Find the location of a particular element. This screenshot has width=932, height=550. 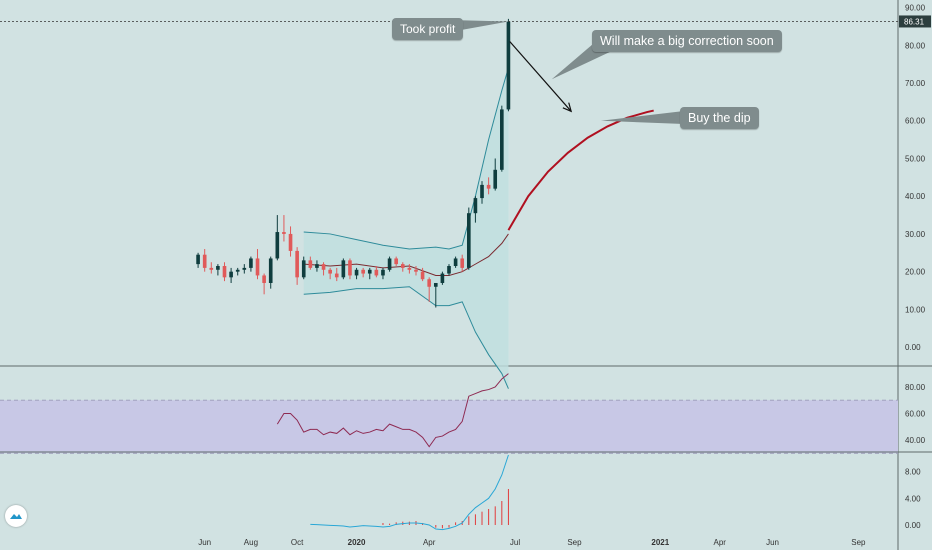

rsi-line is located at coordinates (392, 410).